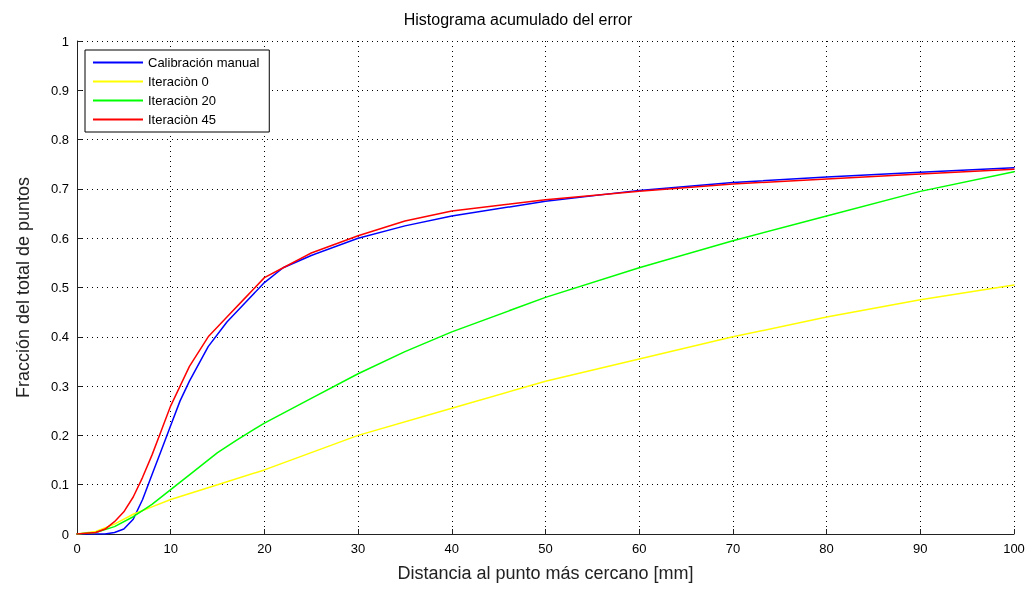  What do you see at coordinates (59, 435) in the screenshot?
I see `y-tick-label: 0.2` at bounding box center [59, 435].